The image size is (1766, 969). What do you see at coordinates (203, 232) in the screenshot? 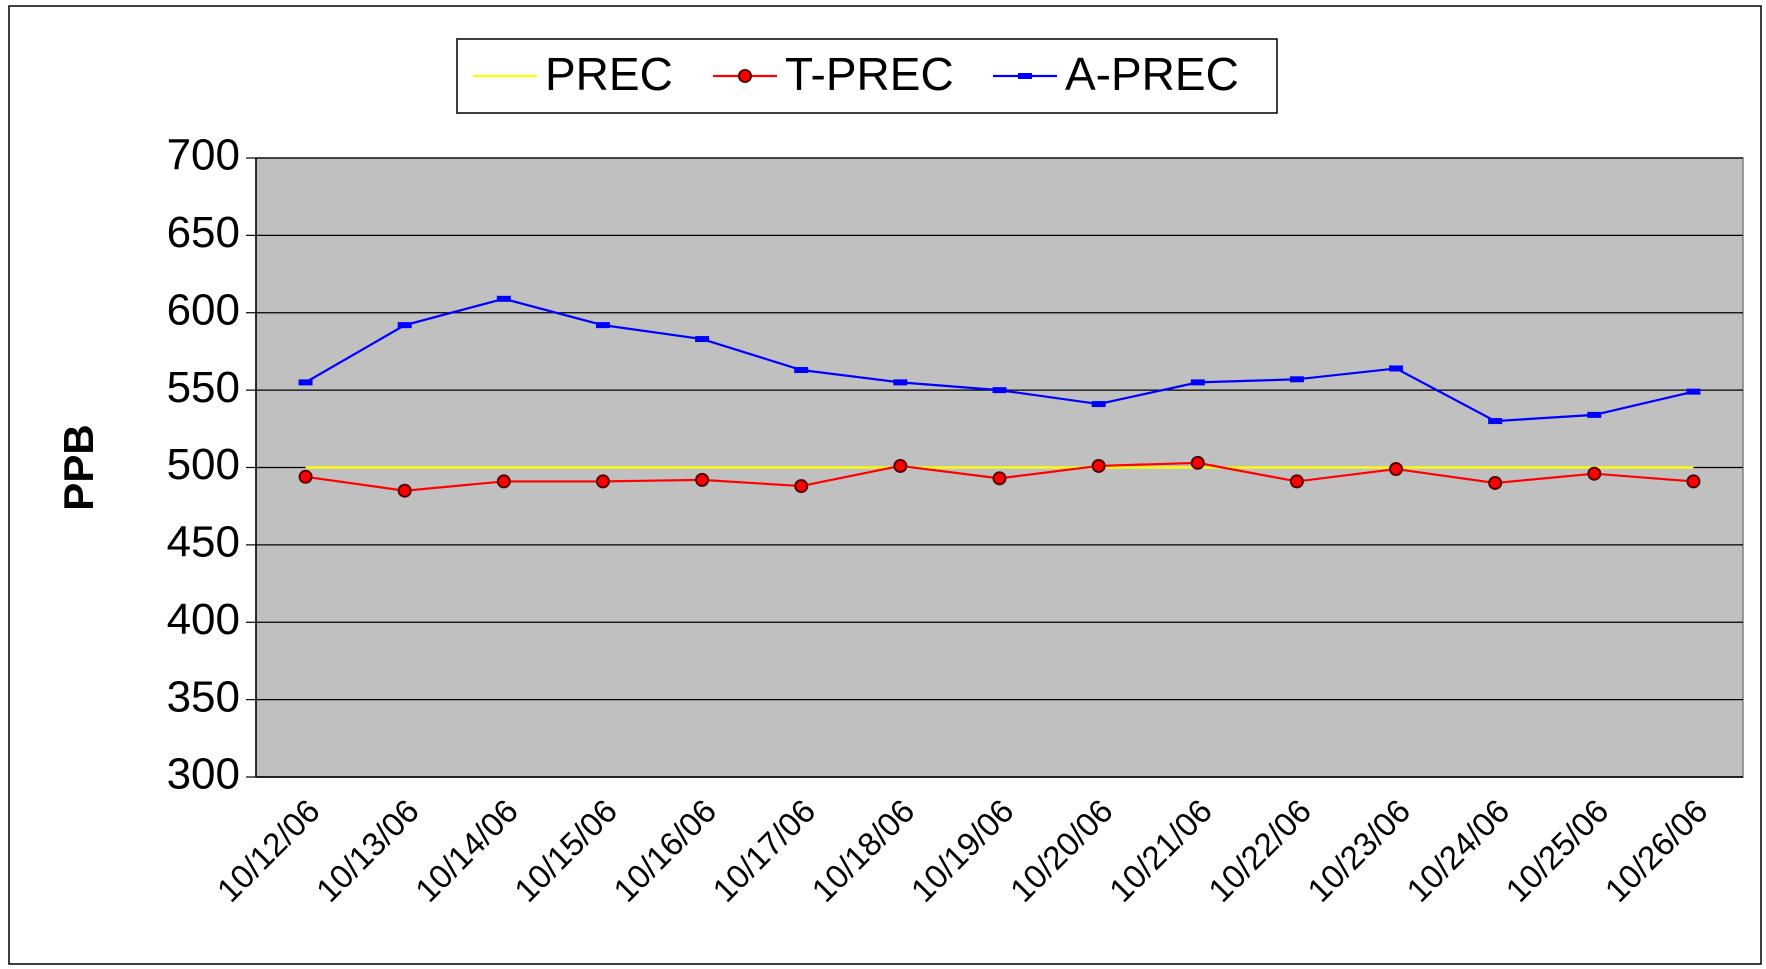
I see `y-tick-label: 650` at bounding box center [203, 232].